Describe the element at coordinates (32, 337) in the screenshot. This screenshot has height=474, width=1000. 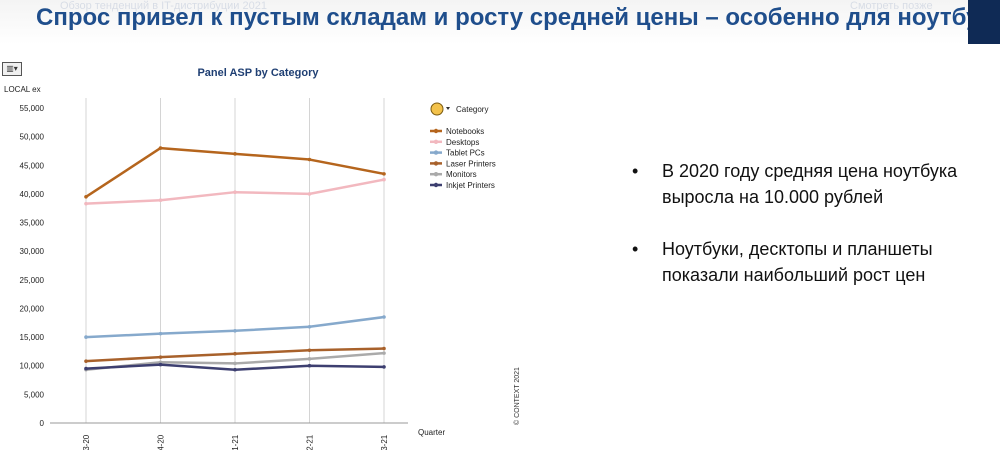
I see `y-tick-label: 15,000` at that location.